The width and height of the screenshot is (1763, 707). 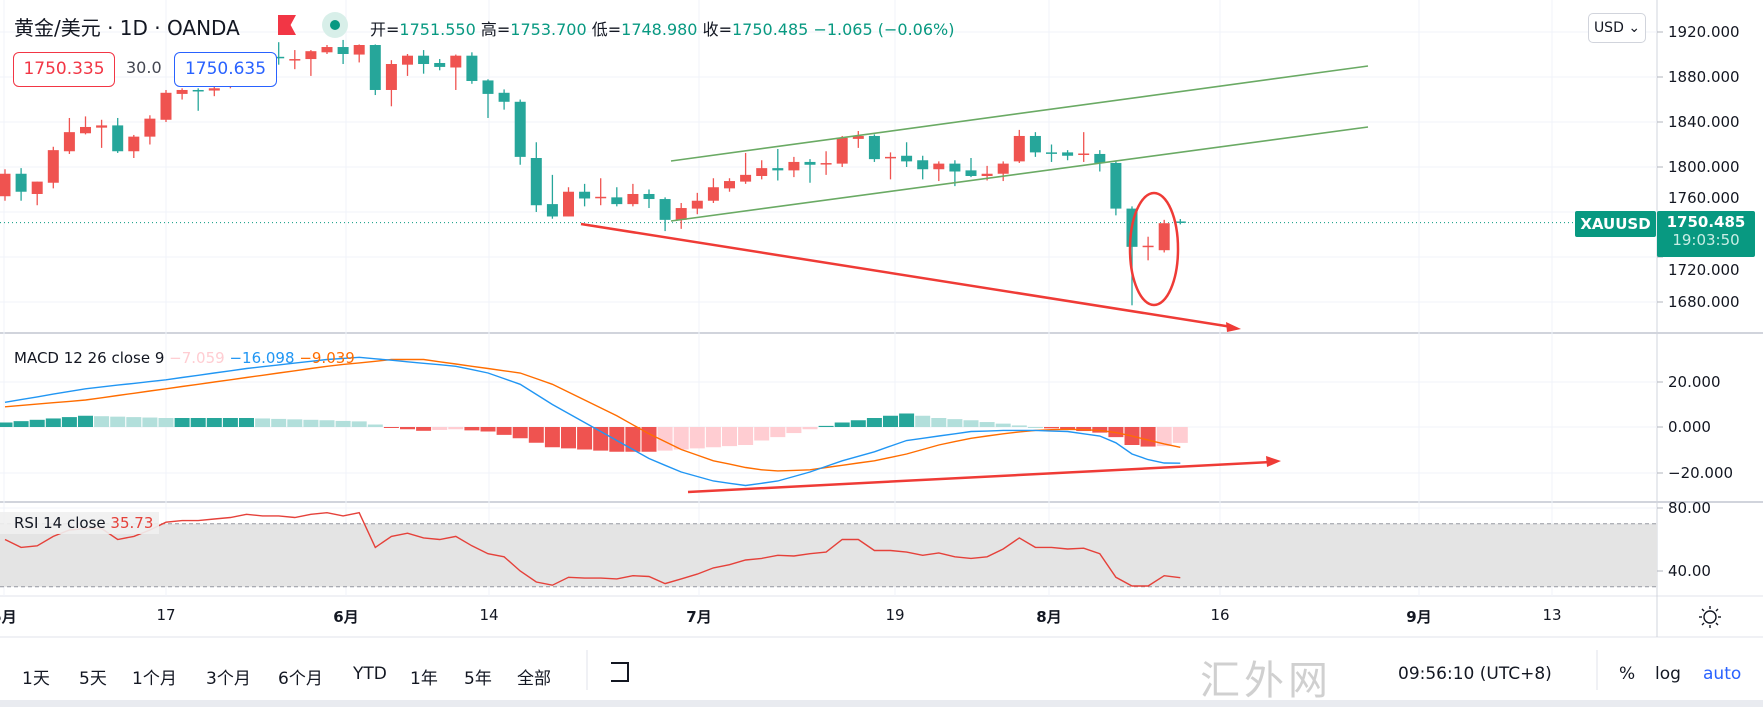 What do you see at coordinates (592, 549) in the screenshot?
I see `rsi-line` at bounding box center [592, 549].